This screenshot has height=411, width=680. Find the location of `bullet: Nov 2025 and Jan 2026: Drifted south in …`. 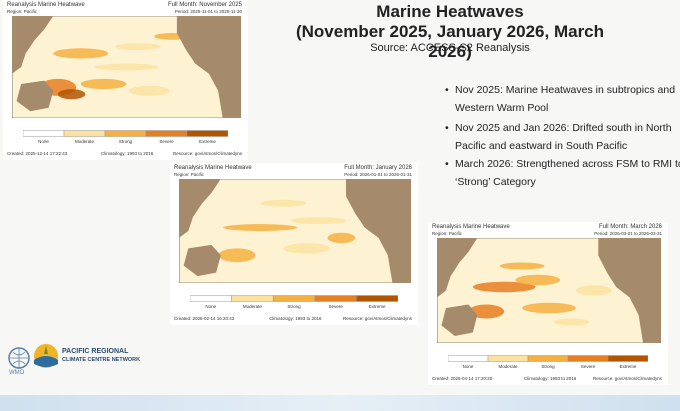

bullet: Nov 2025 and Jan 2026: Drifted south in … is located at coordinates (562, 137).